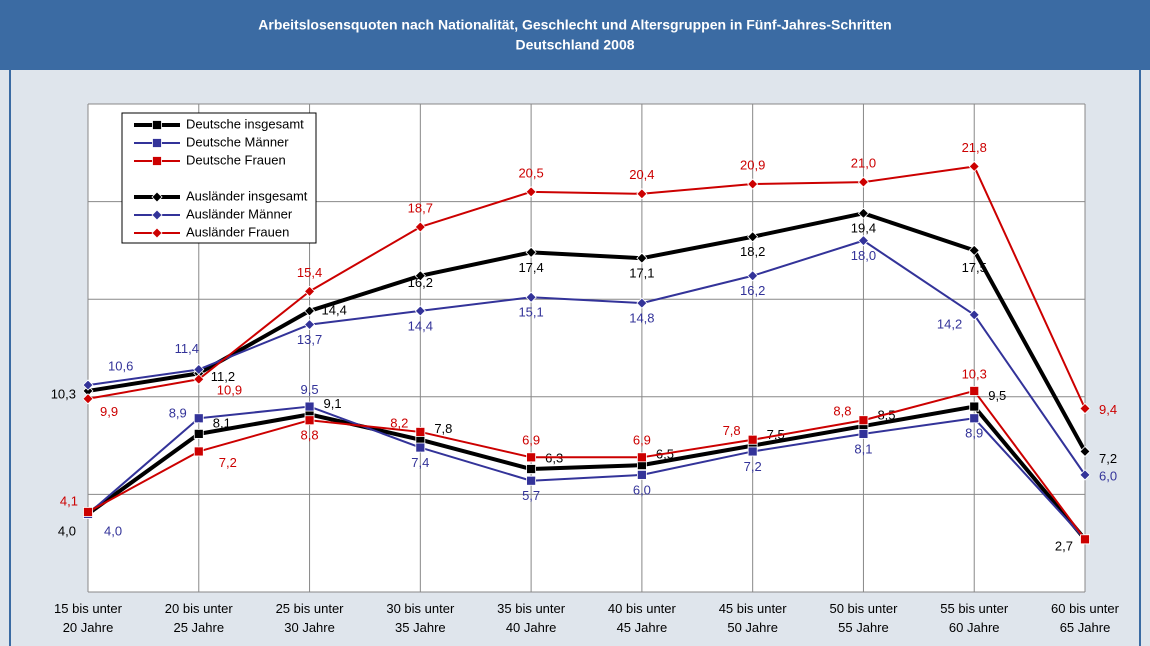 This screenshot has width=1150, height=646. Describe the element at coordinates (974, 147) in the screenshot. I see `data-label: 21,8` at that location.